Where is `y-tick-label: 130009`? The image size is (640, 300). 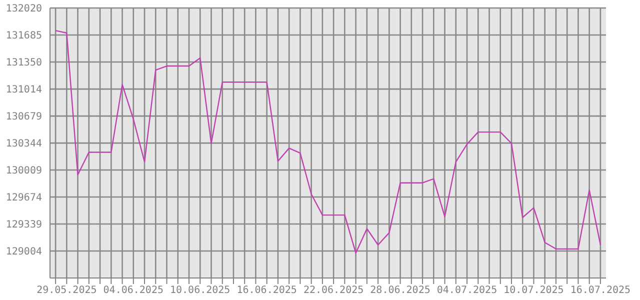 y-tick-label: 130009 is located at coordinates (24, 171).